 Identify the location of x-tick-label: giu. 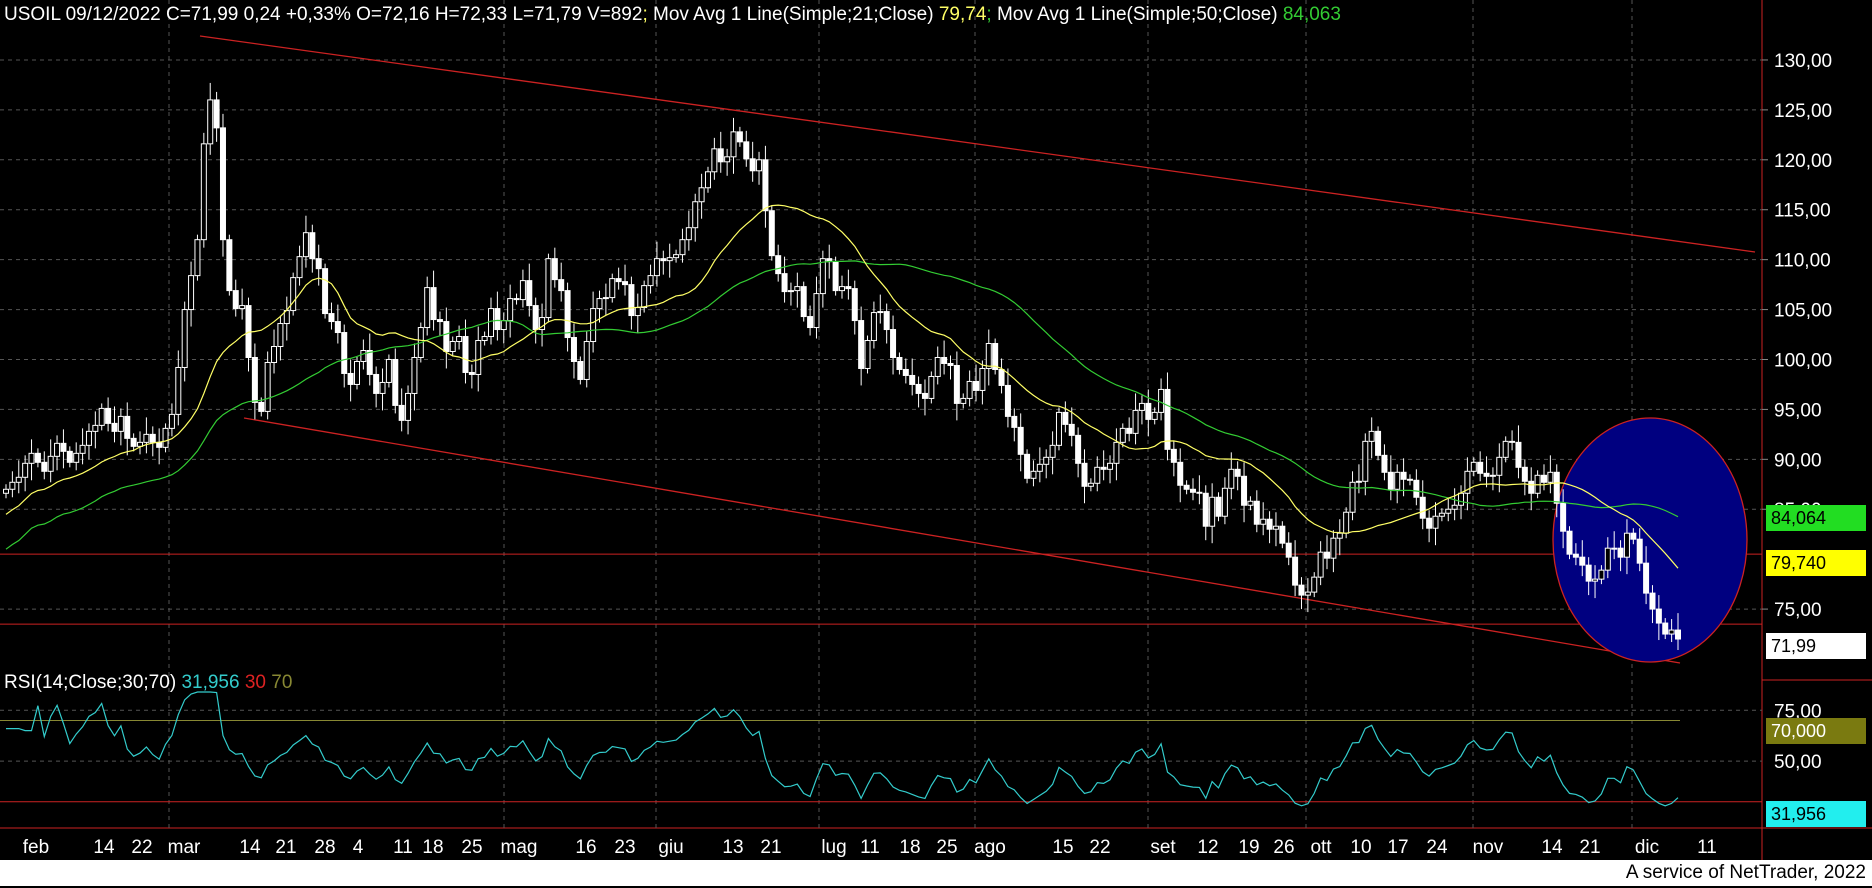
(670, 847).